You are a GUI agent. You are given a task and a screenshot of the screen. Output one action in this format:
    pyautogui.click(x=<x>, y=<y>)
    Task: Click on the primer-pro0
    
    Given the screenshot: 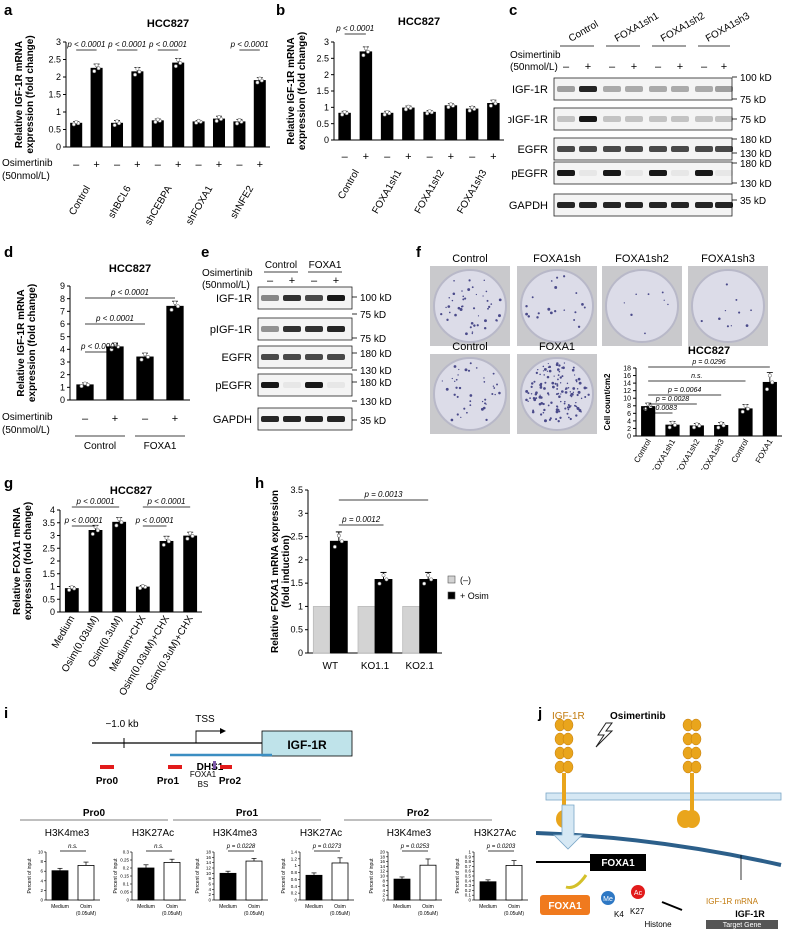 What is the action you would take?
    pyautogui.click(x=107, y=767)
    